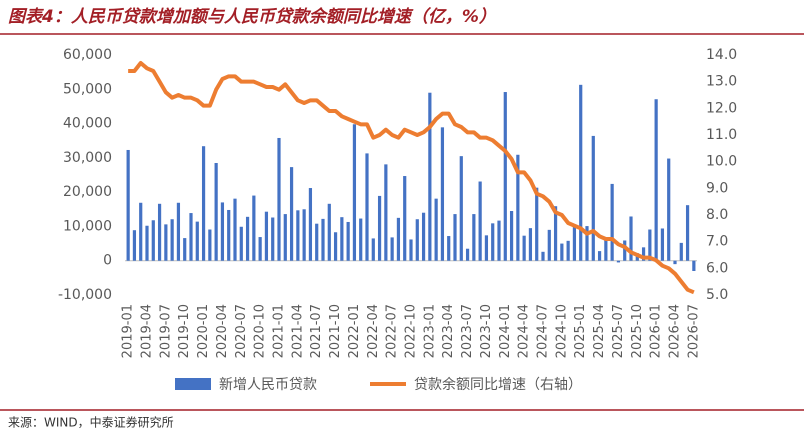  I want to click on x-tick-label: 2021-10, so click(335, 331).